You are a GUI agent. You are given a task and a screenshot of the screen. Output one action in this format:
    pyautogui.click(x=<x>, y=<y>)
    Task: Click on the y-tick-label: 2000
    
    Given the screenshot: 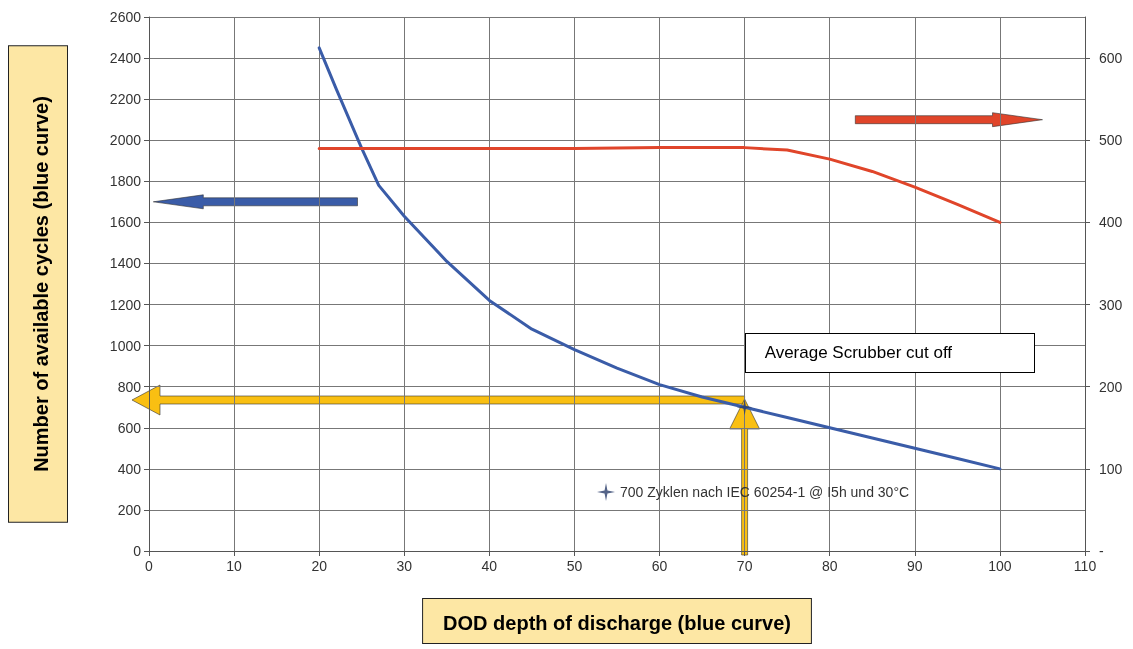 What is the action you would take?
    pyautogui.click(x=125, y=140)
    